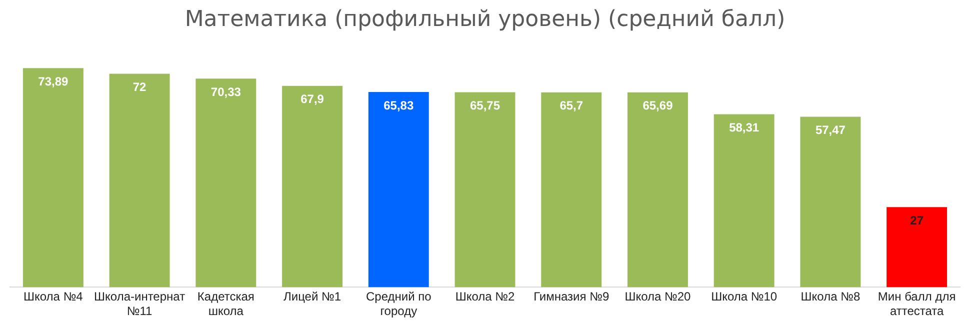 This screenshot has width=970, height=322. I want to click on data-label: 57,47, so click(830, 130).